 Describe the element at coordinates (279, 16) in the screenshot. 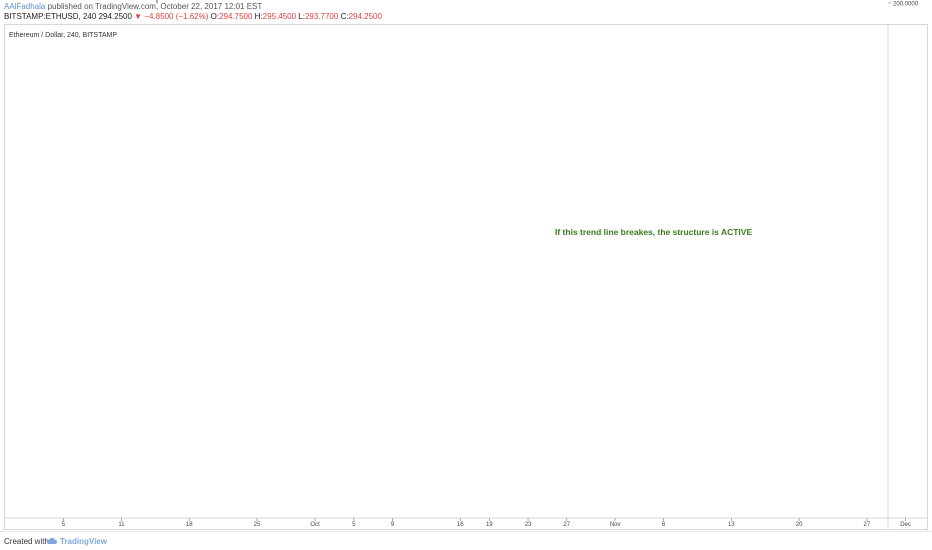

I see `high-value: 295.4500` at that location.